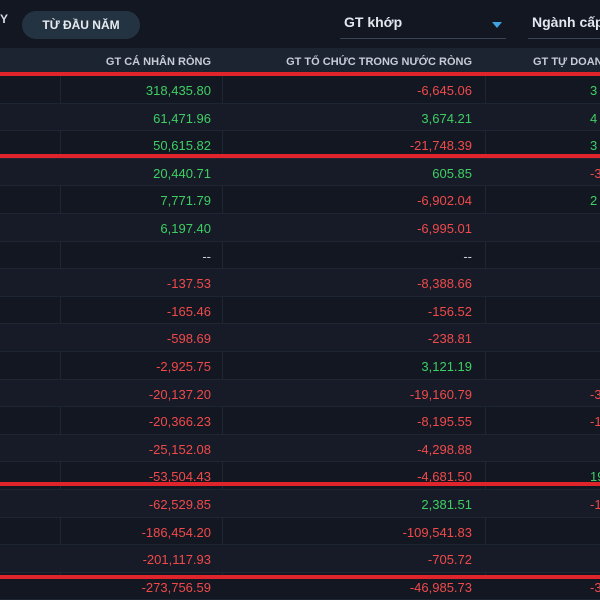 This screenshot has width=600, height=600. I want to click on cell-c2: -6,995.01, so click(444, 228).